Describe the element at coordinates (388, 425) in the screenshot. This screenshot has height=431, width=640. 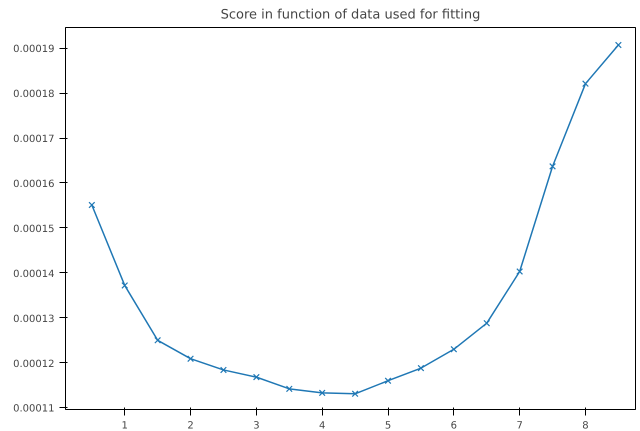
I see `x-tick-label: 5` at that location.